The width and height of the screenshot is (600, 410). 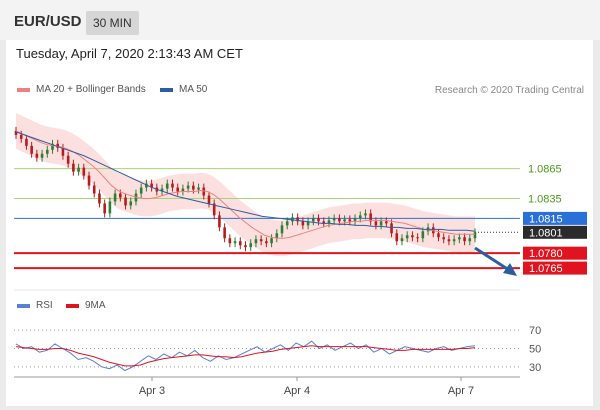 I want to click on level-label-1.0835: 1.0835, so click(x=545, y=200).